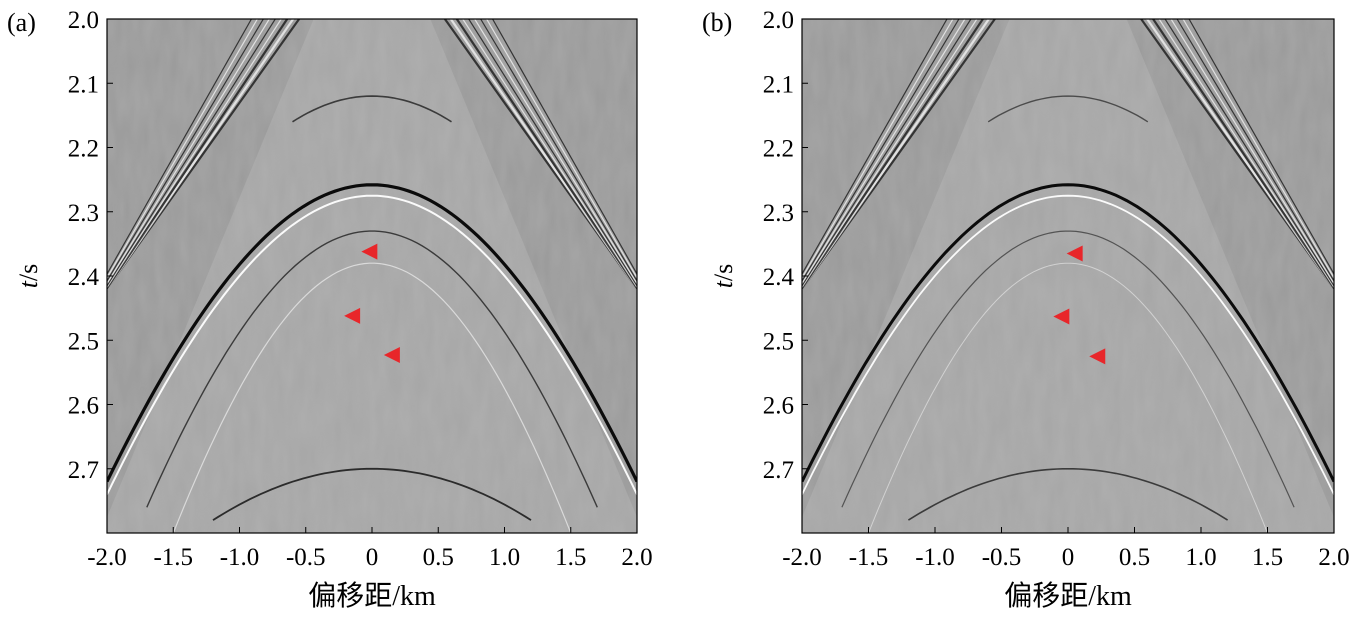 This screenshot has width=1365, height=619. What do you see at coordinates (21, 22) in the screenshot?
I see `panel-label: (a)` at bounding box center [21, 22].